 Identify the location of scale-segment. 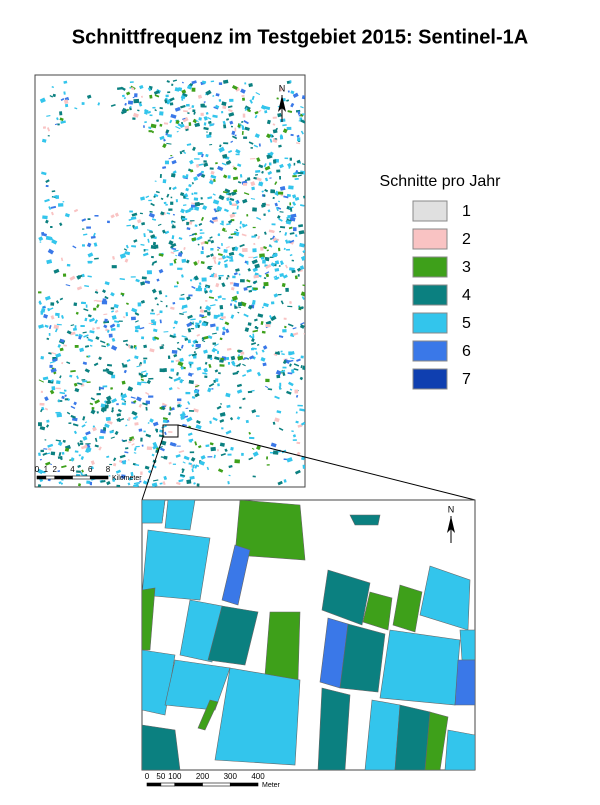
(244, 784).